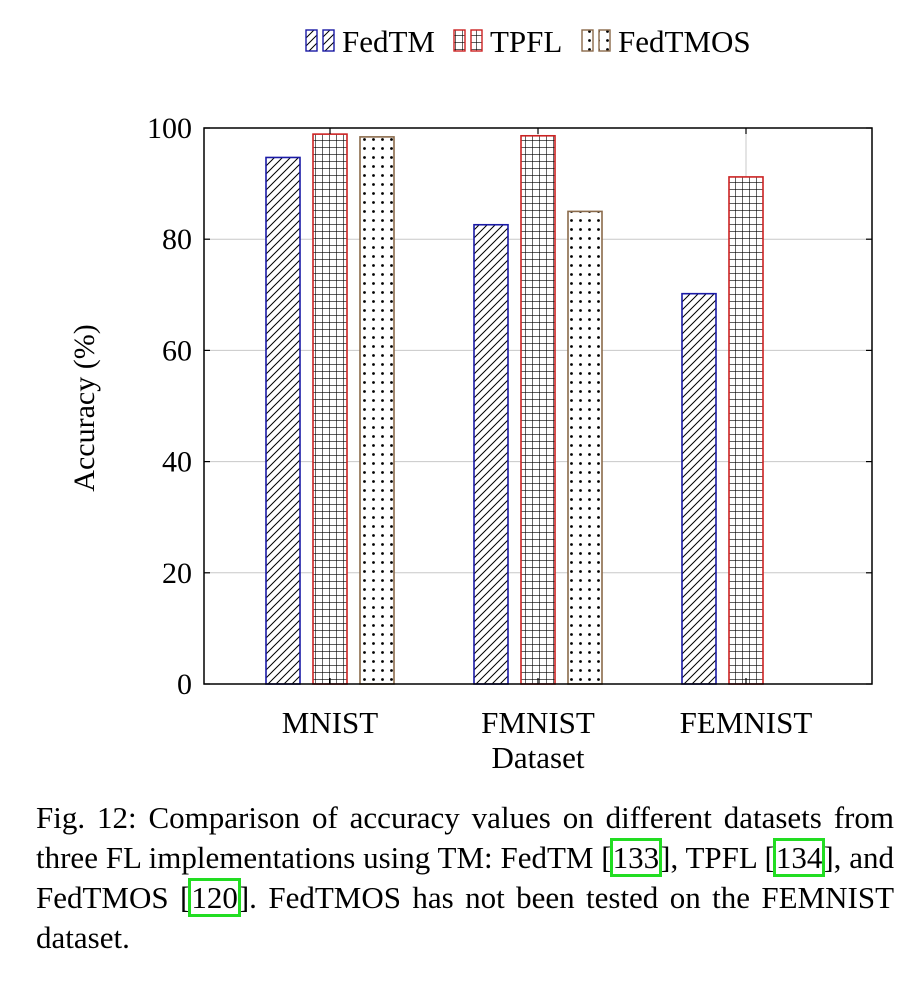 The image size is (920, 984). I want to click on y-tick-label: 0, so click(184, 684).